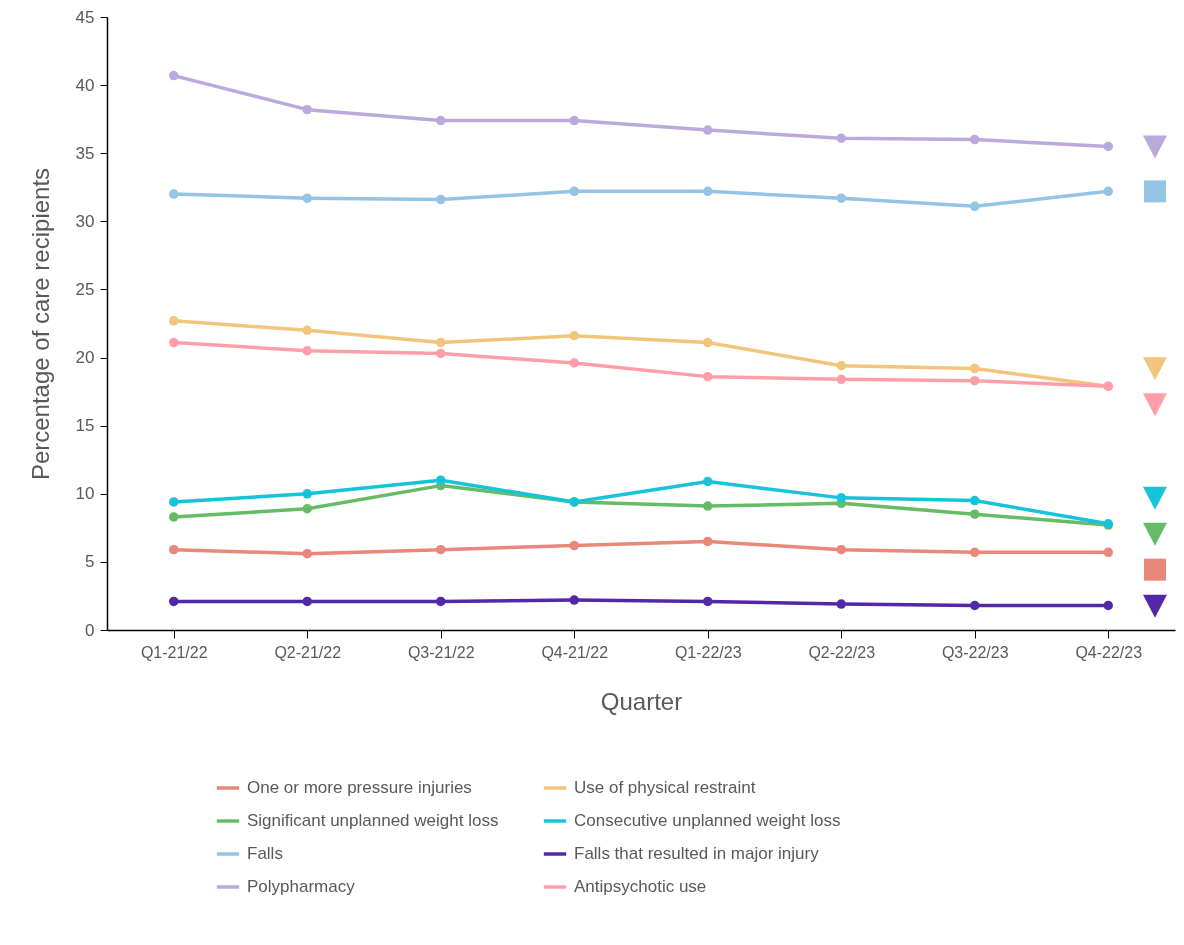 This screenshot has height=945, width=1184. Describe the element at coordinates (665, 787) in the screenshot. I see `legend-label: Use of physical restraint` at that location.